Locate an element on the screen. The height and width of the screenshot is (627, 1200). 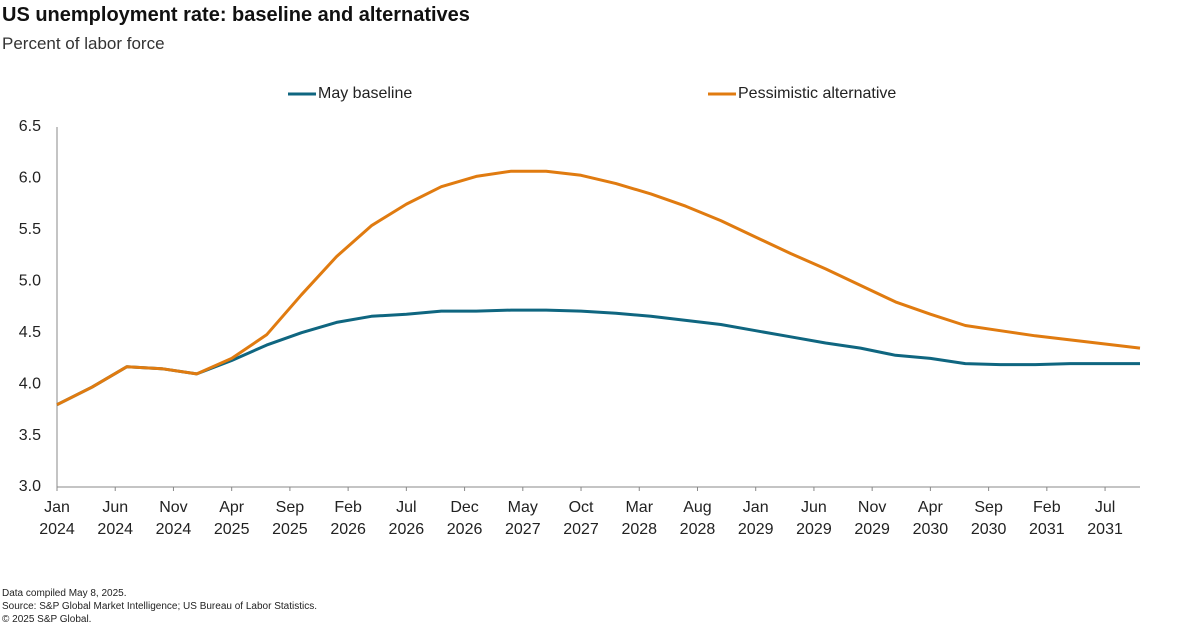
y-tick-label: 4.5 is located at coordinates (30, 332).